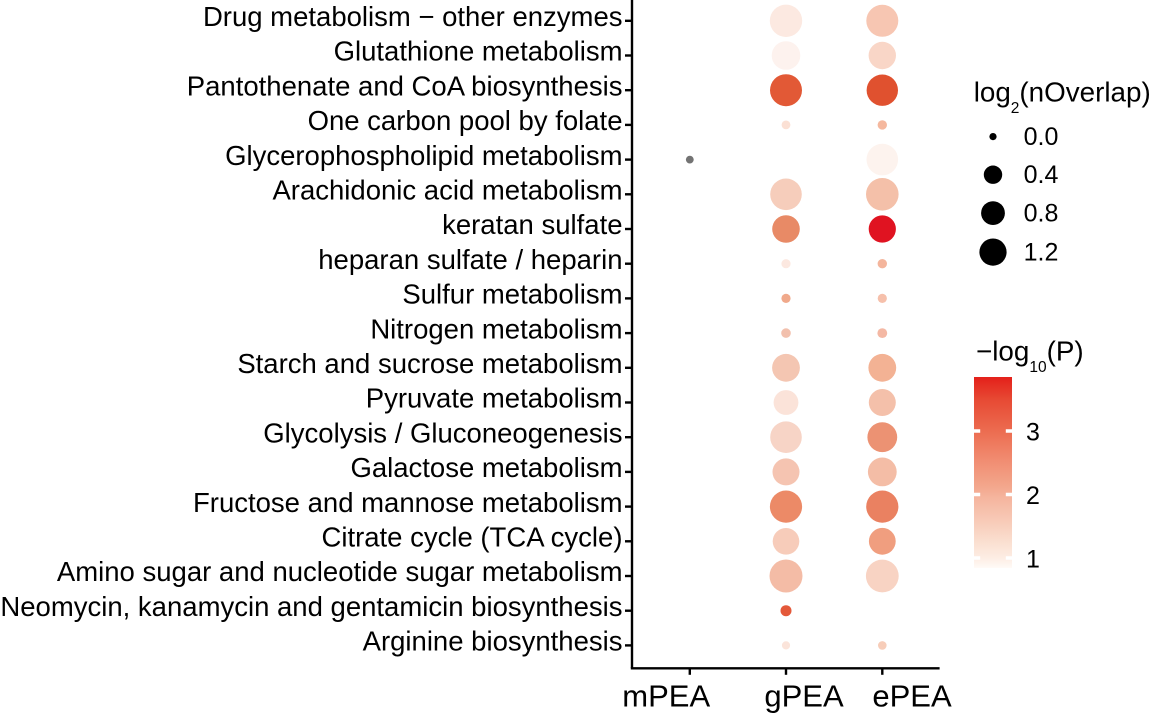  I want to click on svg-text: mPEA, so click(666, 696).